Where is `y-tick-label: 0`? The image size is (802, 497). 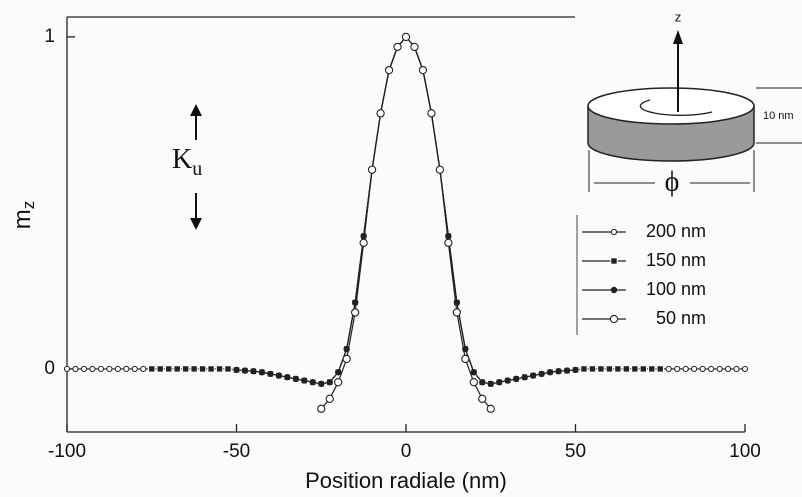 y-tick-label: 0 is located at coordinates (49, 368).